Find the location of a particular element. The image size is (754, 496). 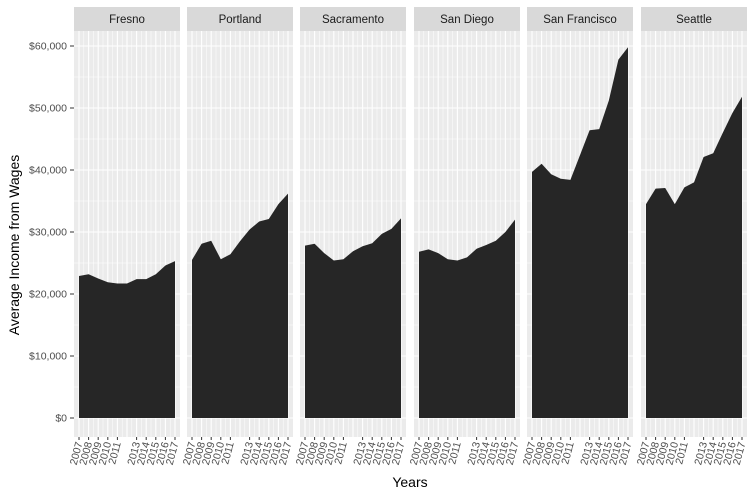

area-series-san-francisco is located at coordinates (580, 232).